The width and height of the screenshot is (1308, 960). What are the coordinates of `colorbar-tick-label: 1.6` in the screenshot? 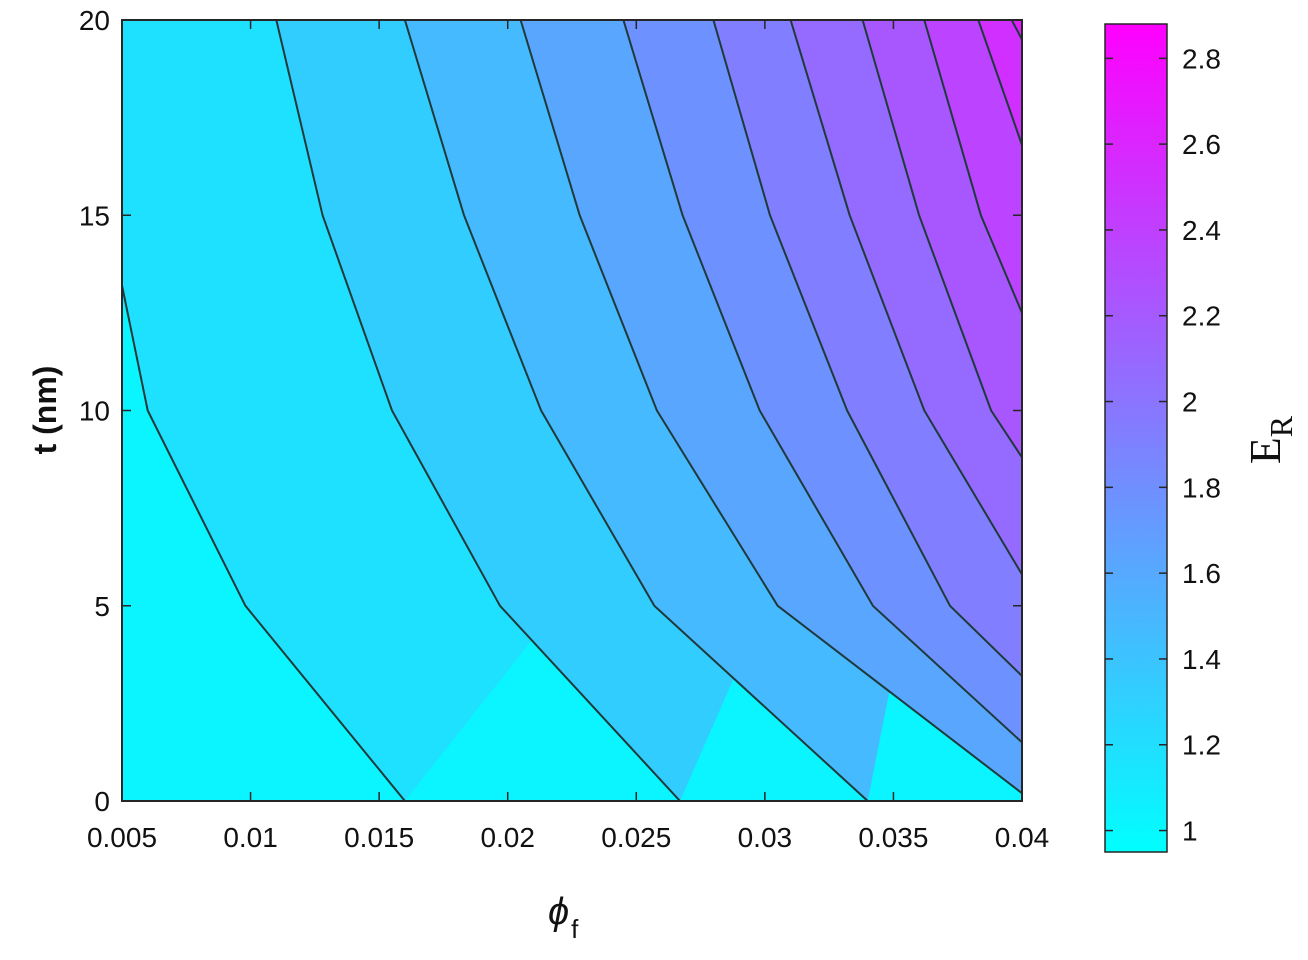 It's located at (1201, 573).